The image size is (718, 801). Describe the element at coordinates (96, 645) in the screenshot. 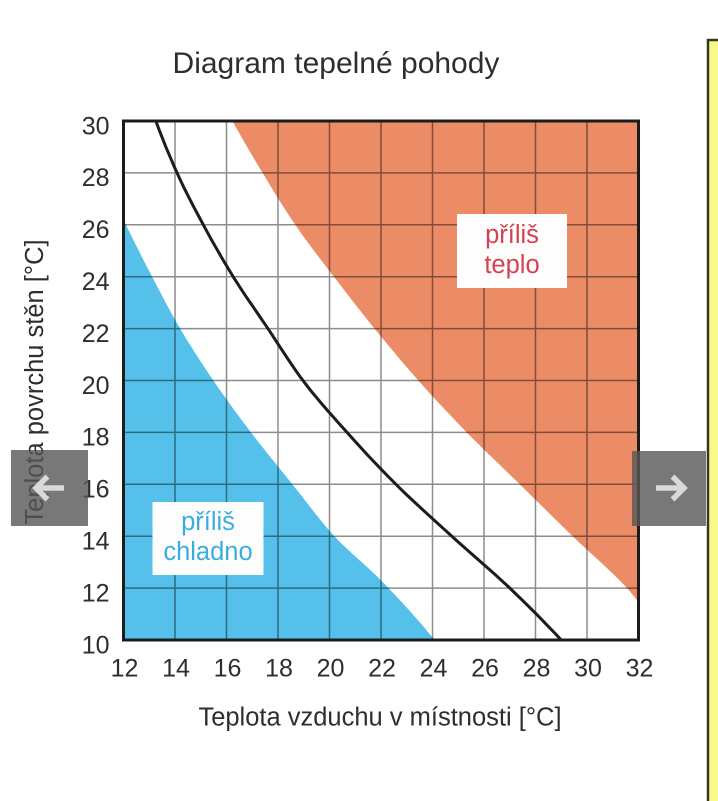

I see `svg-text: 10` at that location.